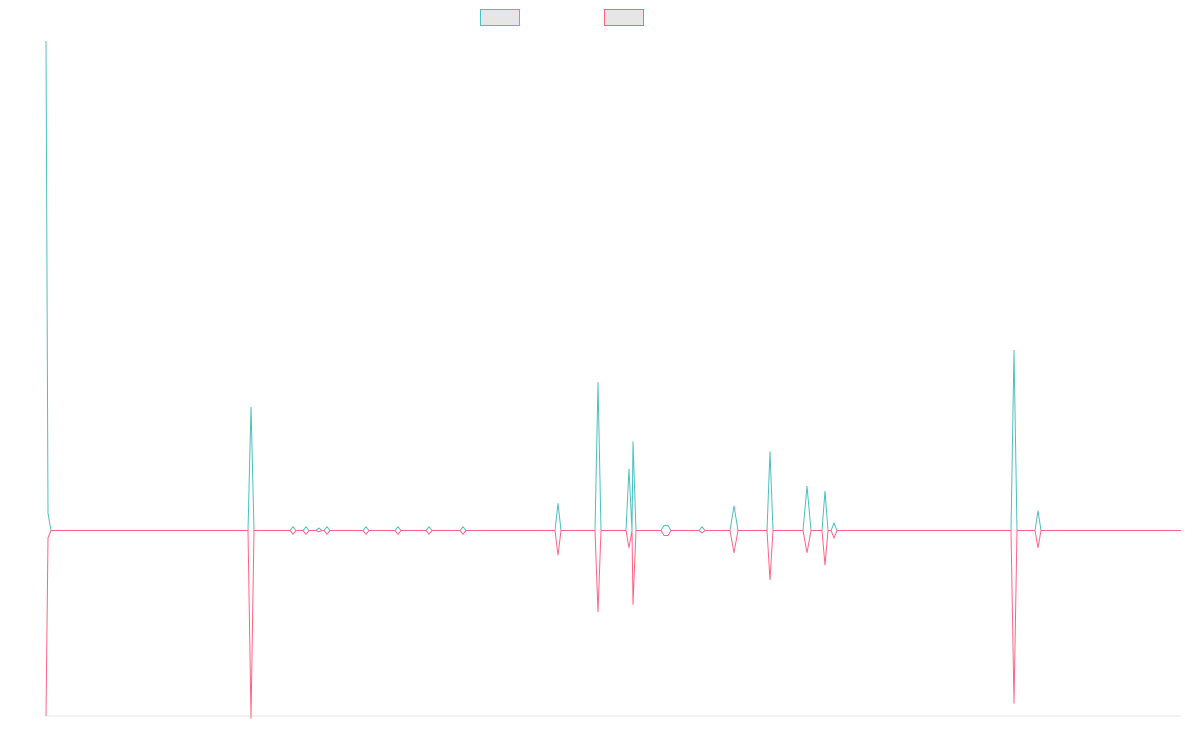 The width and height of the screenshot is (1200, 750). I want to click on legend, so click(600, 15).